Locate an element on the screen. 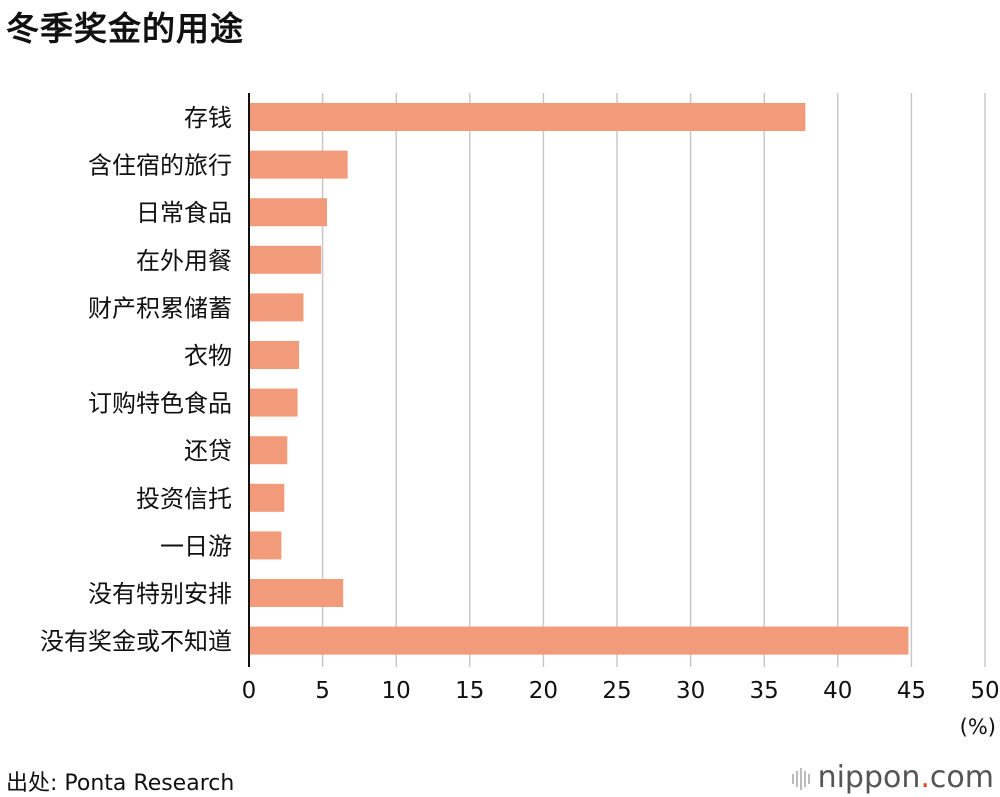 Image resolution: width=1000 pixels, height=797 pixels. category-label: 存钱 is located at coordinates (208, 118).